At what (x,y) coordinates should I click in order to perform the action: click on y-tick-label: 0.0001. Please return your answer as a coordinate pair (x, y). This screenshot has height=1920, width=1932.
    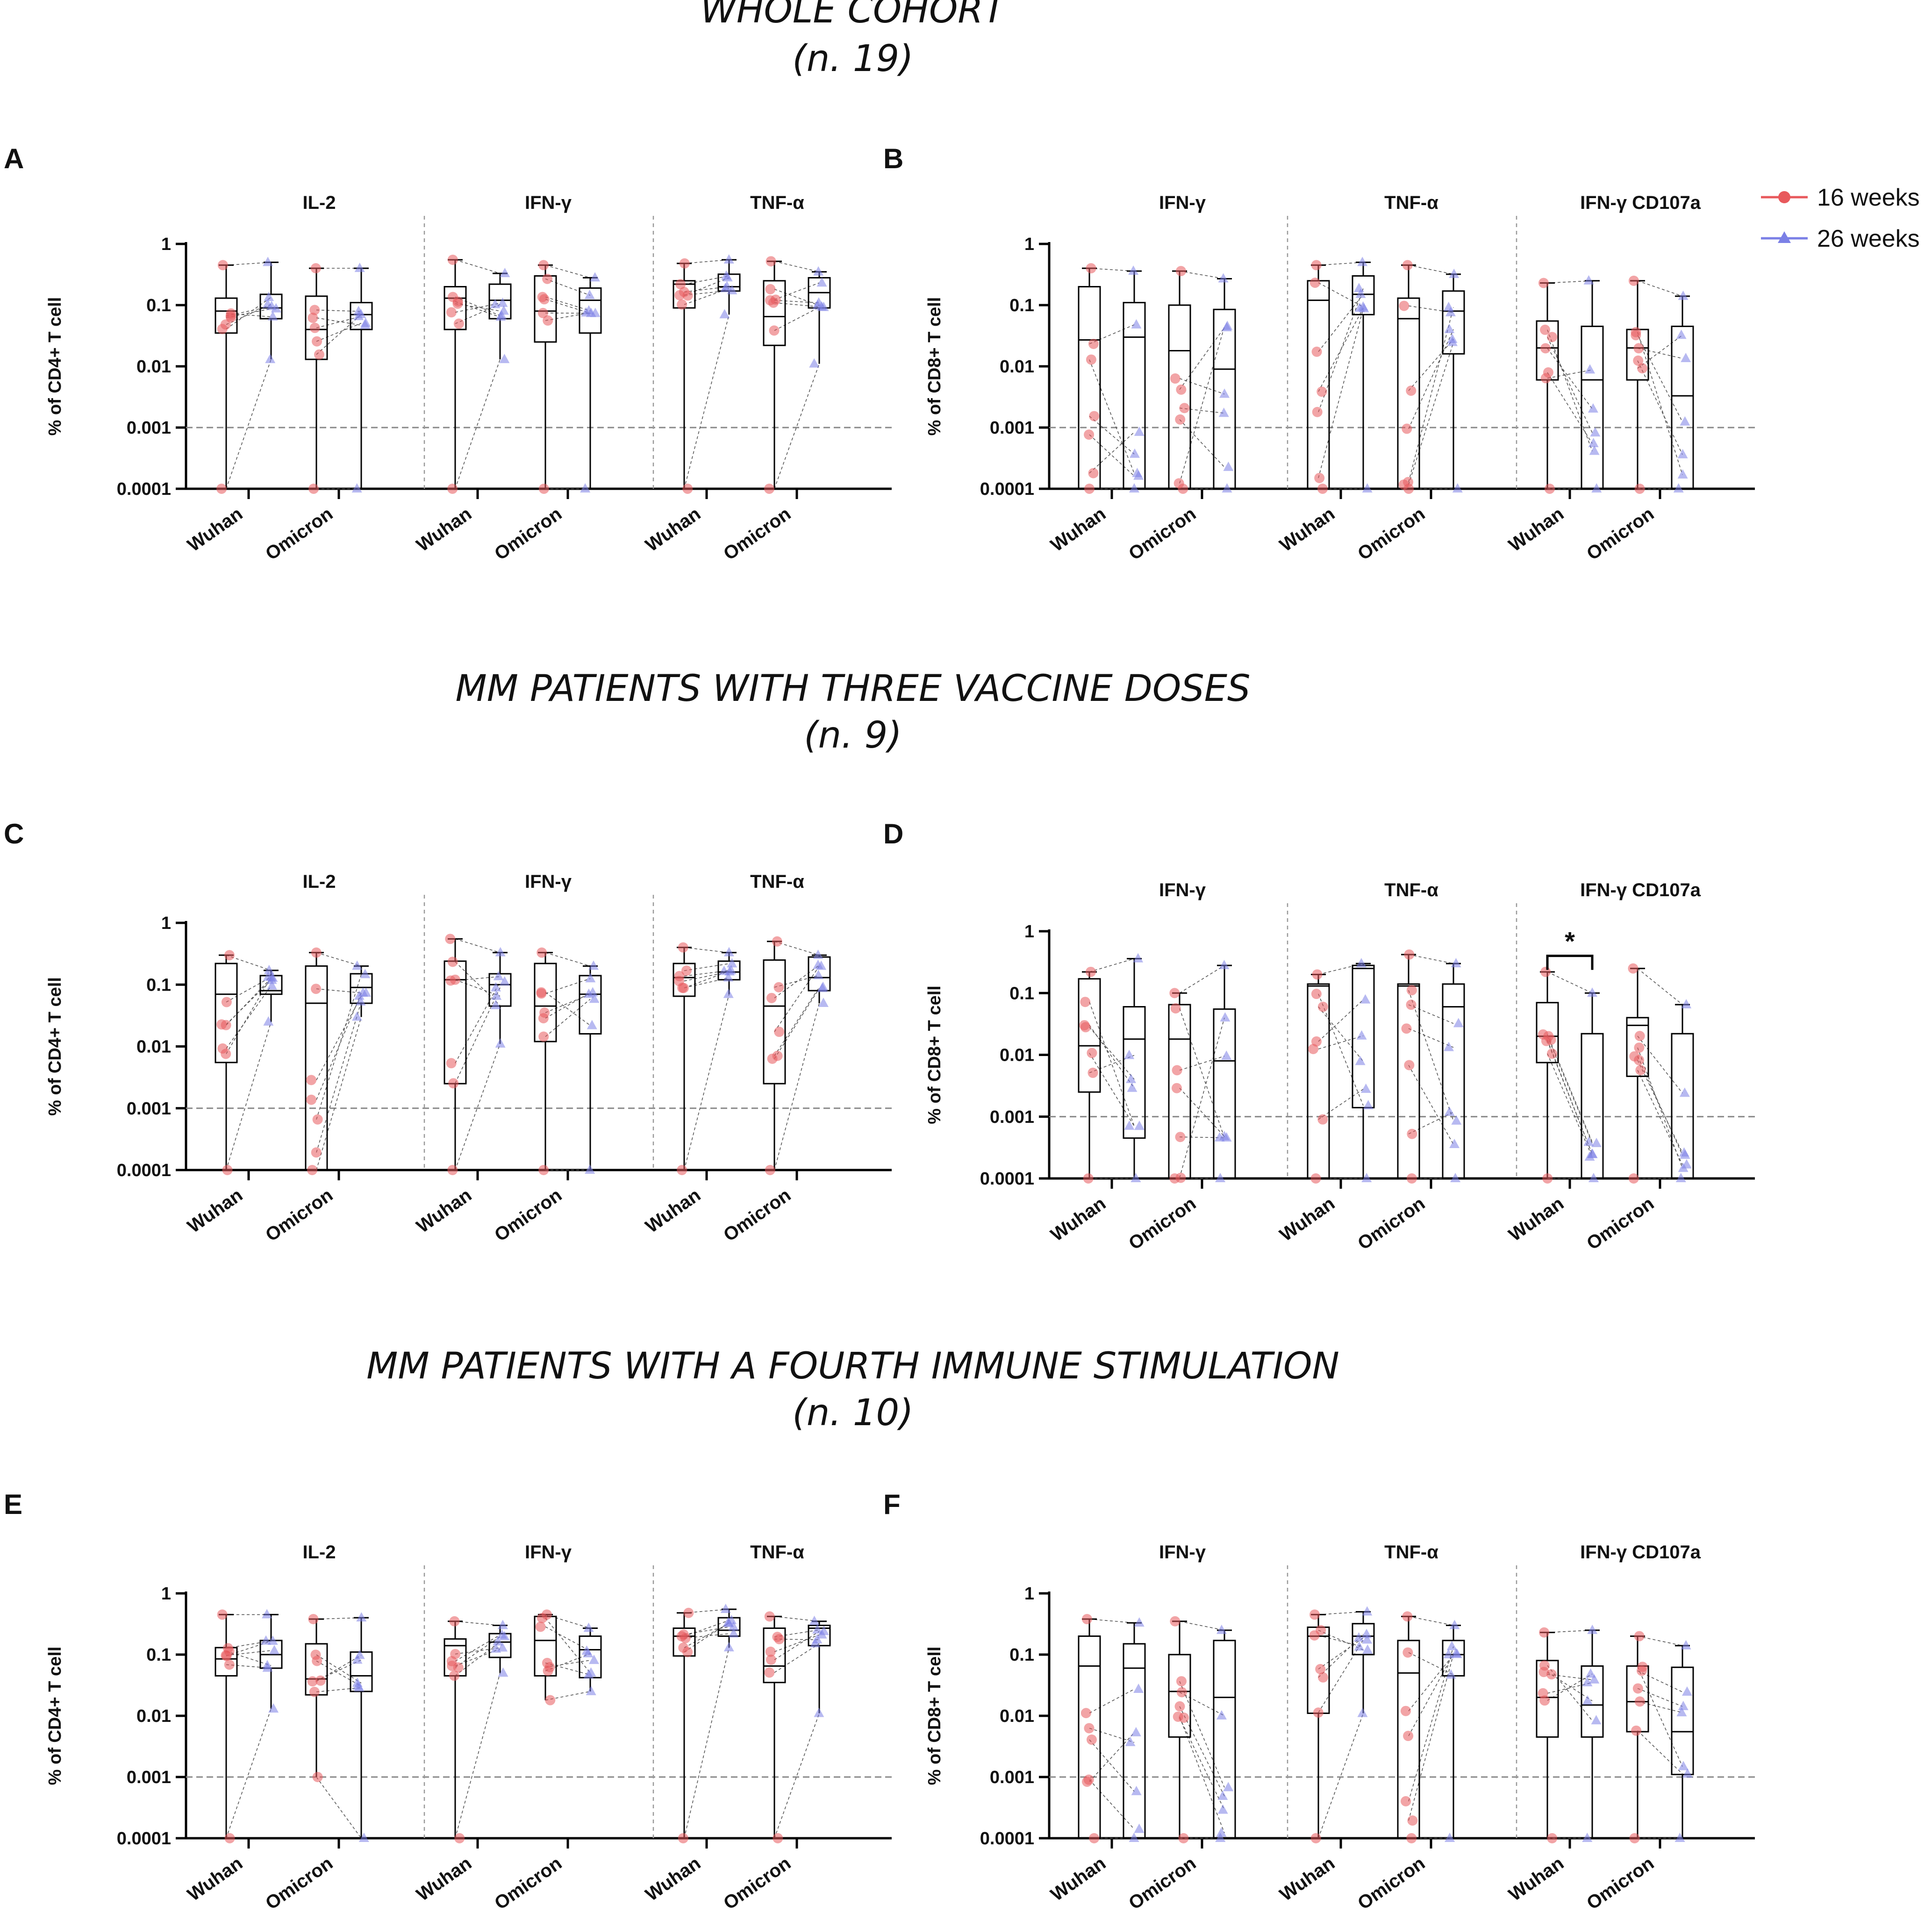
    Looking at the image, I should click on (1007, 1839).